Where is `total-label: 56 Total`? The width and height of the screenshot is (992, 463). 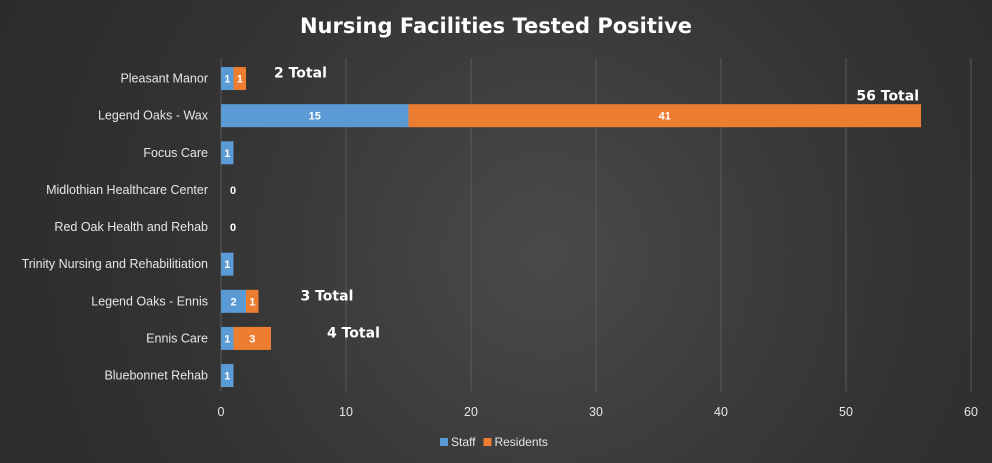 total-label: 56 Total is located at coordinates (887, 97).